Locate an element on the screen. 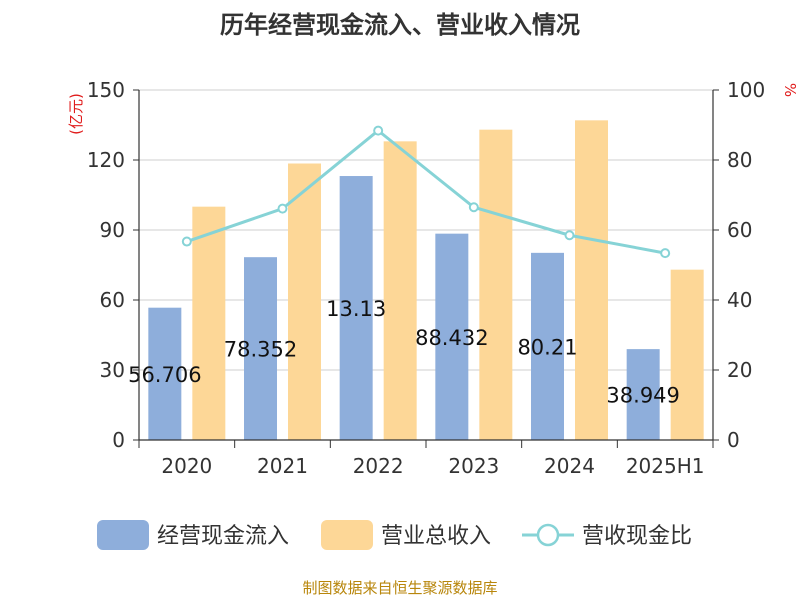  left-axis-tick-label: 120 is located at coordinates (106, 160).